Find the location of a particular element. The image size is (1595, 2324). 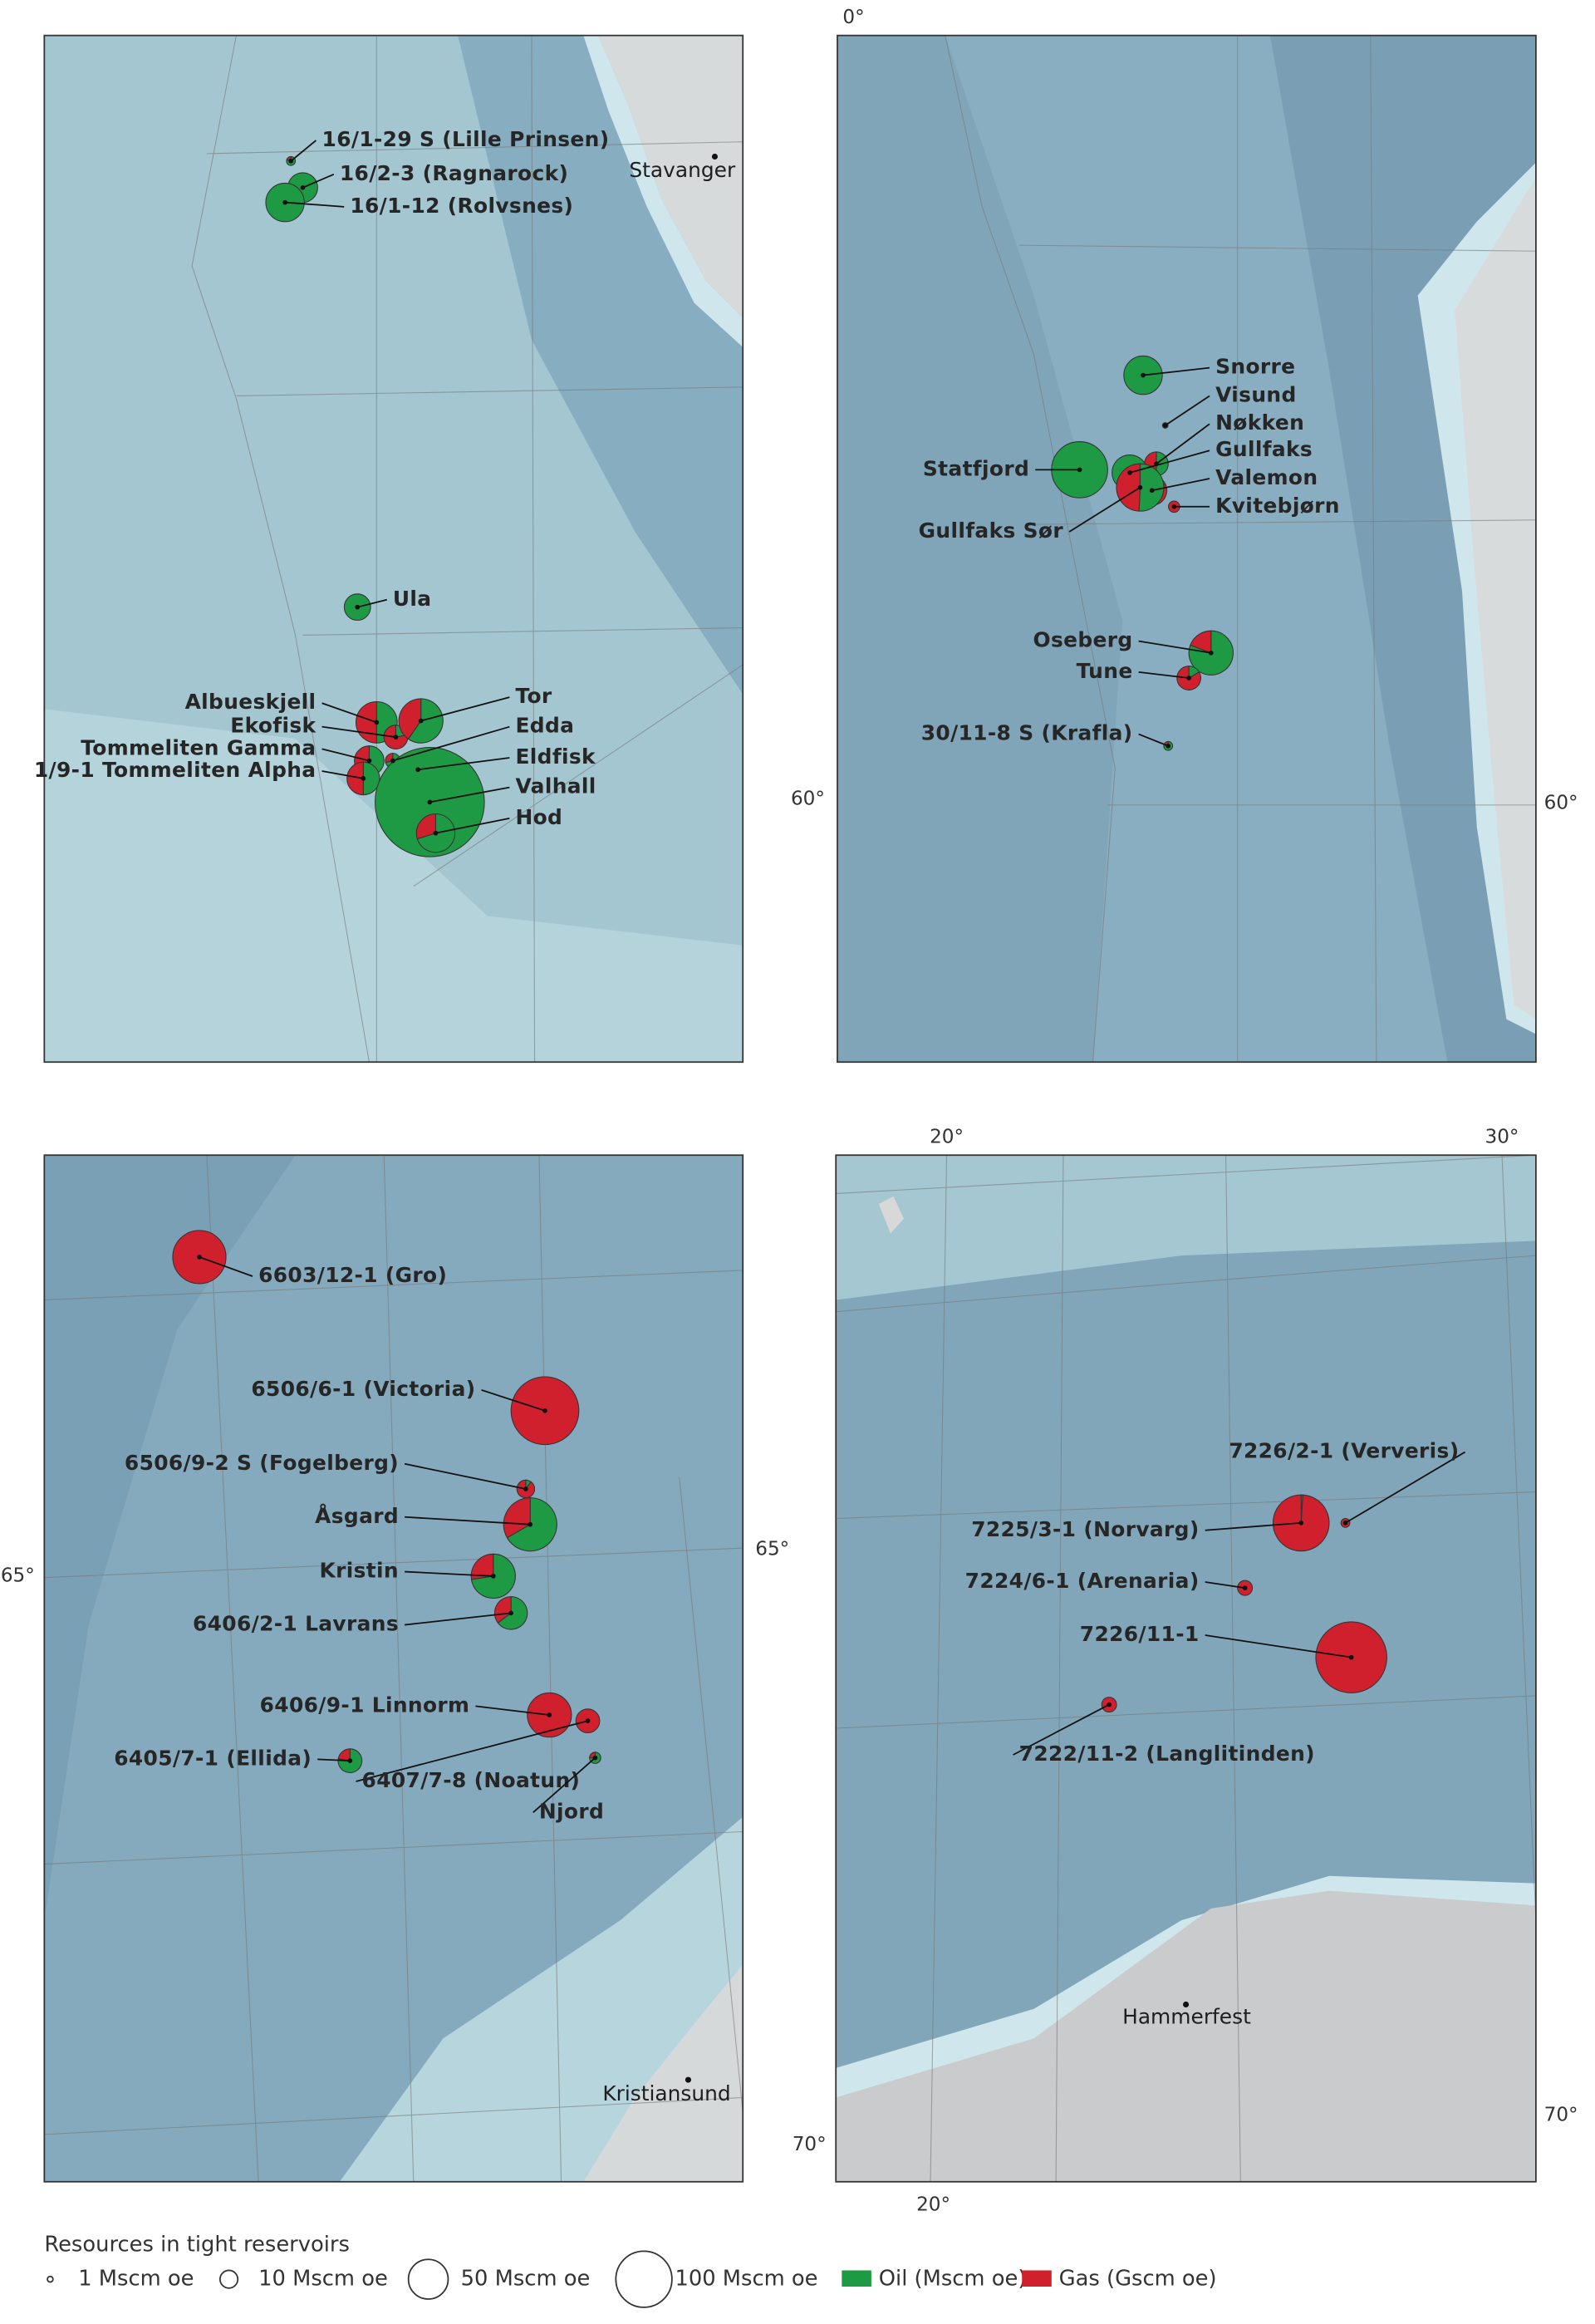

field-label: 6405/7-1 (Ellida) is located at coordinates (213, 1758).